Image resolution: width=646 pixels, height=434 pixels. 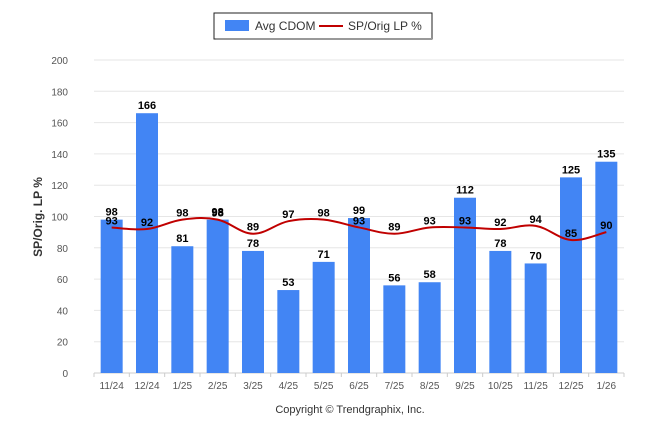 What do you see at coordinates (571, 170) in the screenshot?
I see `bar-data-label: 125` at bounding box center [571, 170].